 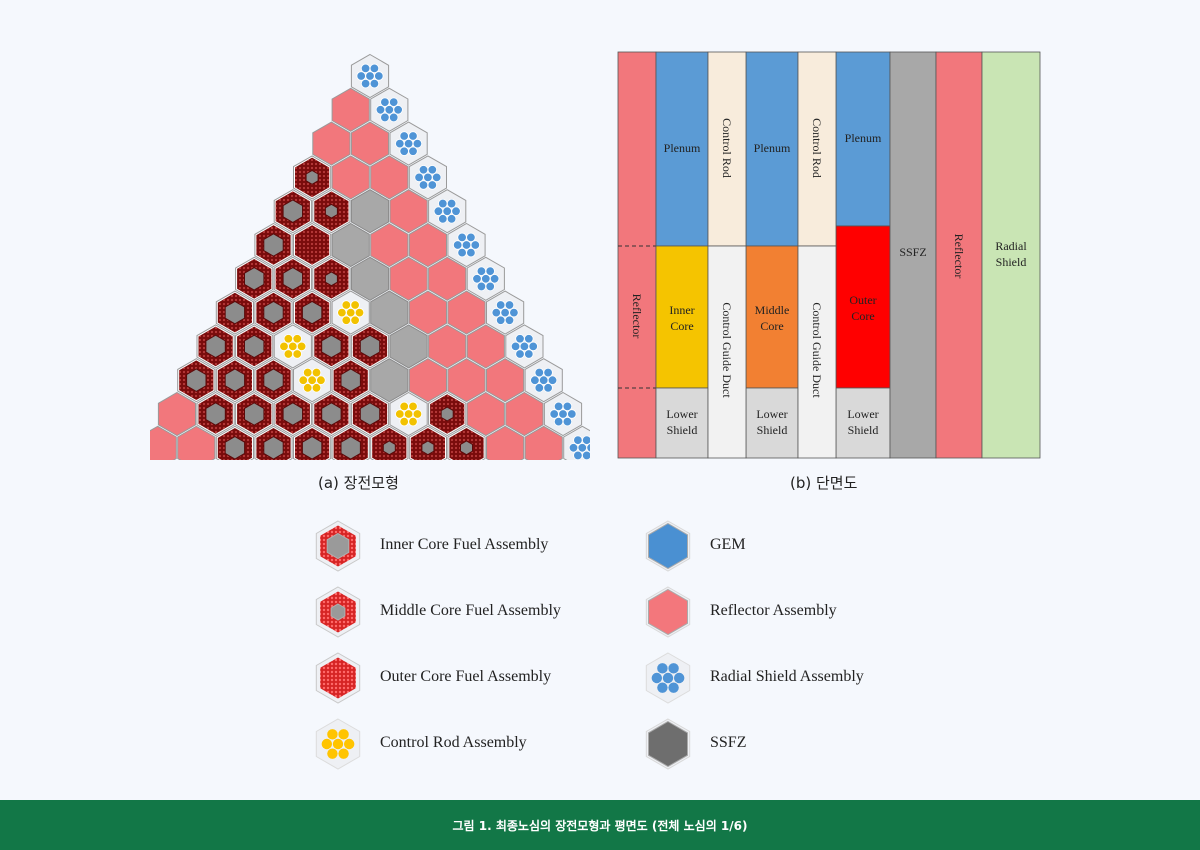 I want to click on inner-core-fuel-icon, so click(x=338, y=546).